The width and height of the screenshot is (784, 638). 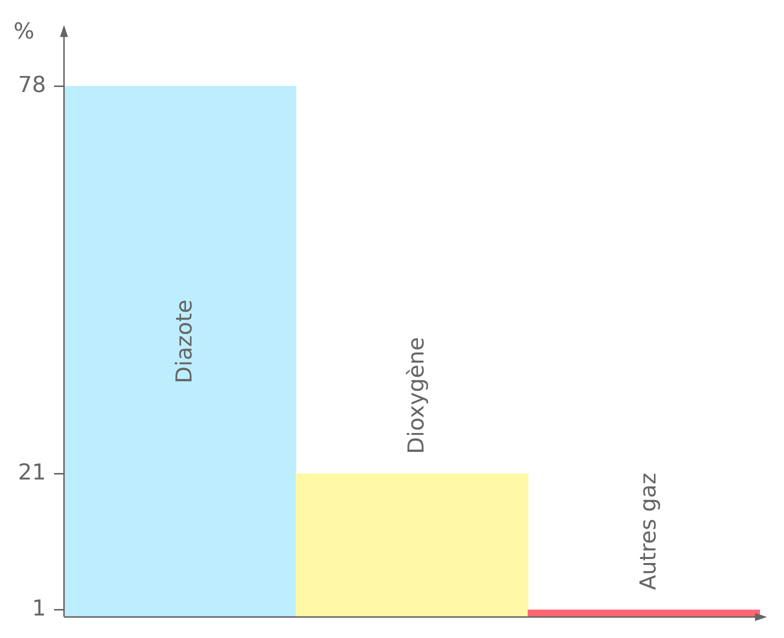 What do you see at coordinates (417, 395) in the screenshot?
I see `x-tick-label: Dioxygène` at bounding box center [417, 395].